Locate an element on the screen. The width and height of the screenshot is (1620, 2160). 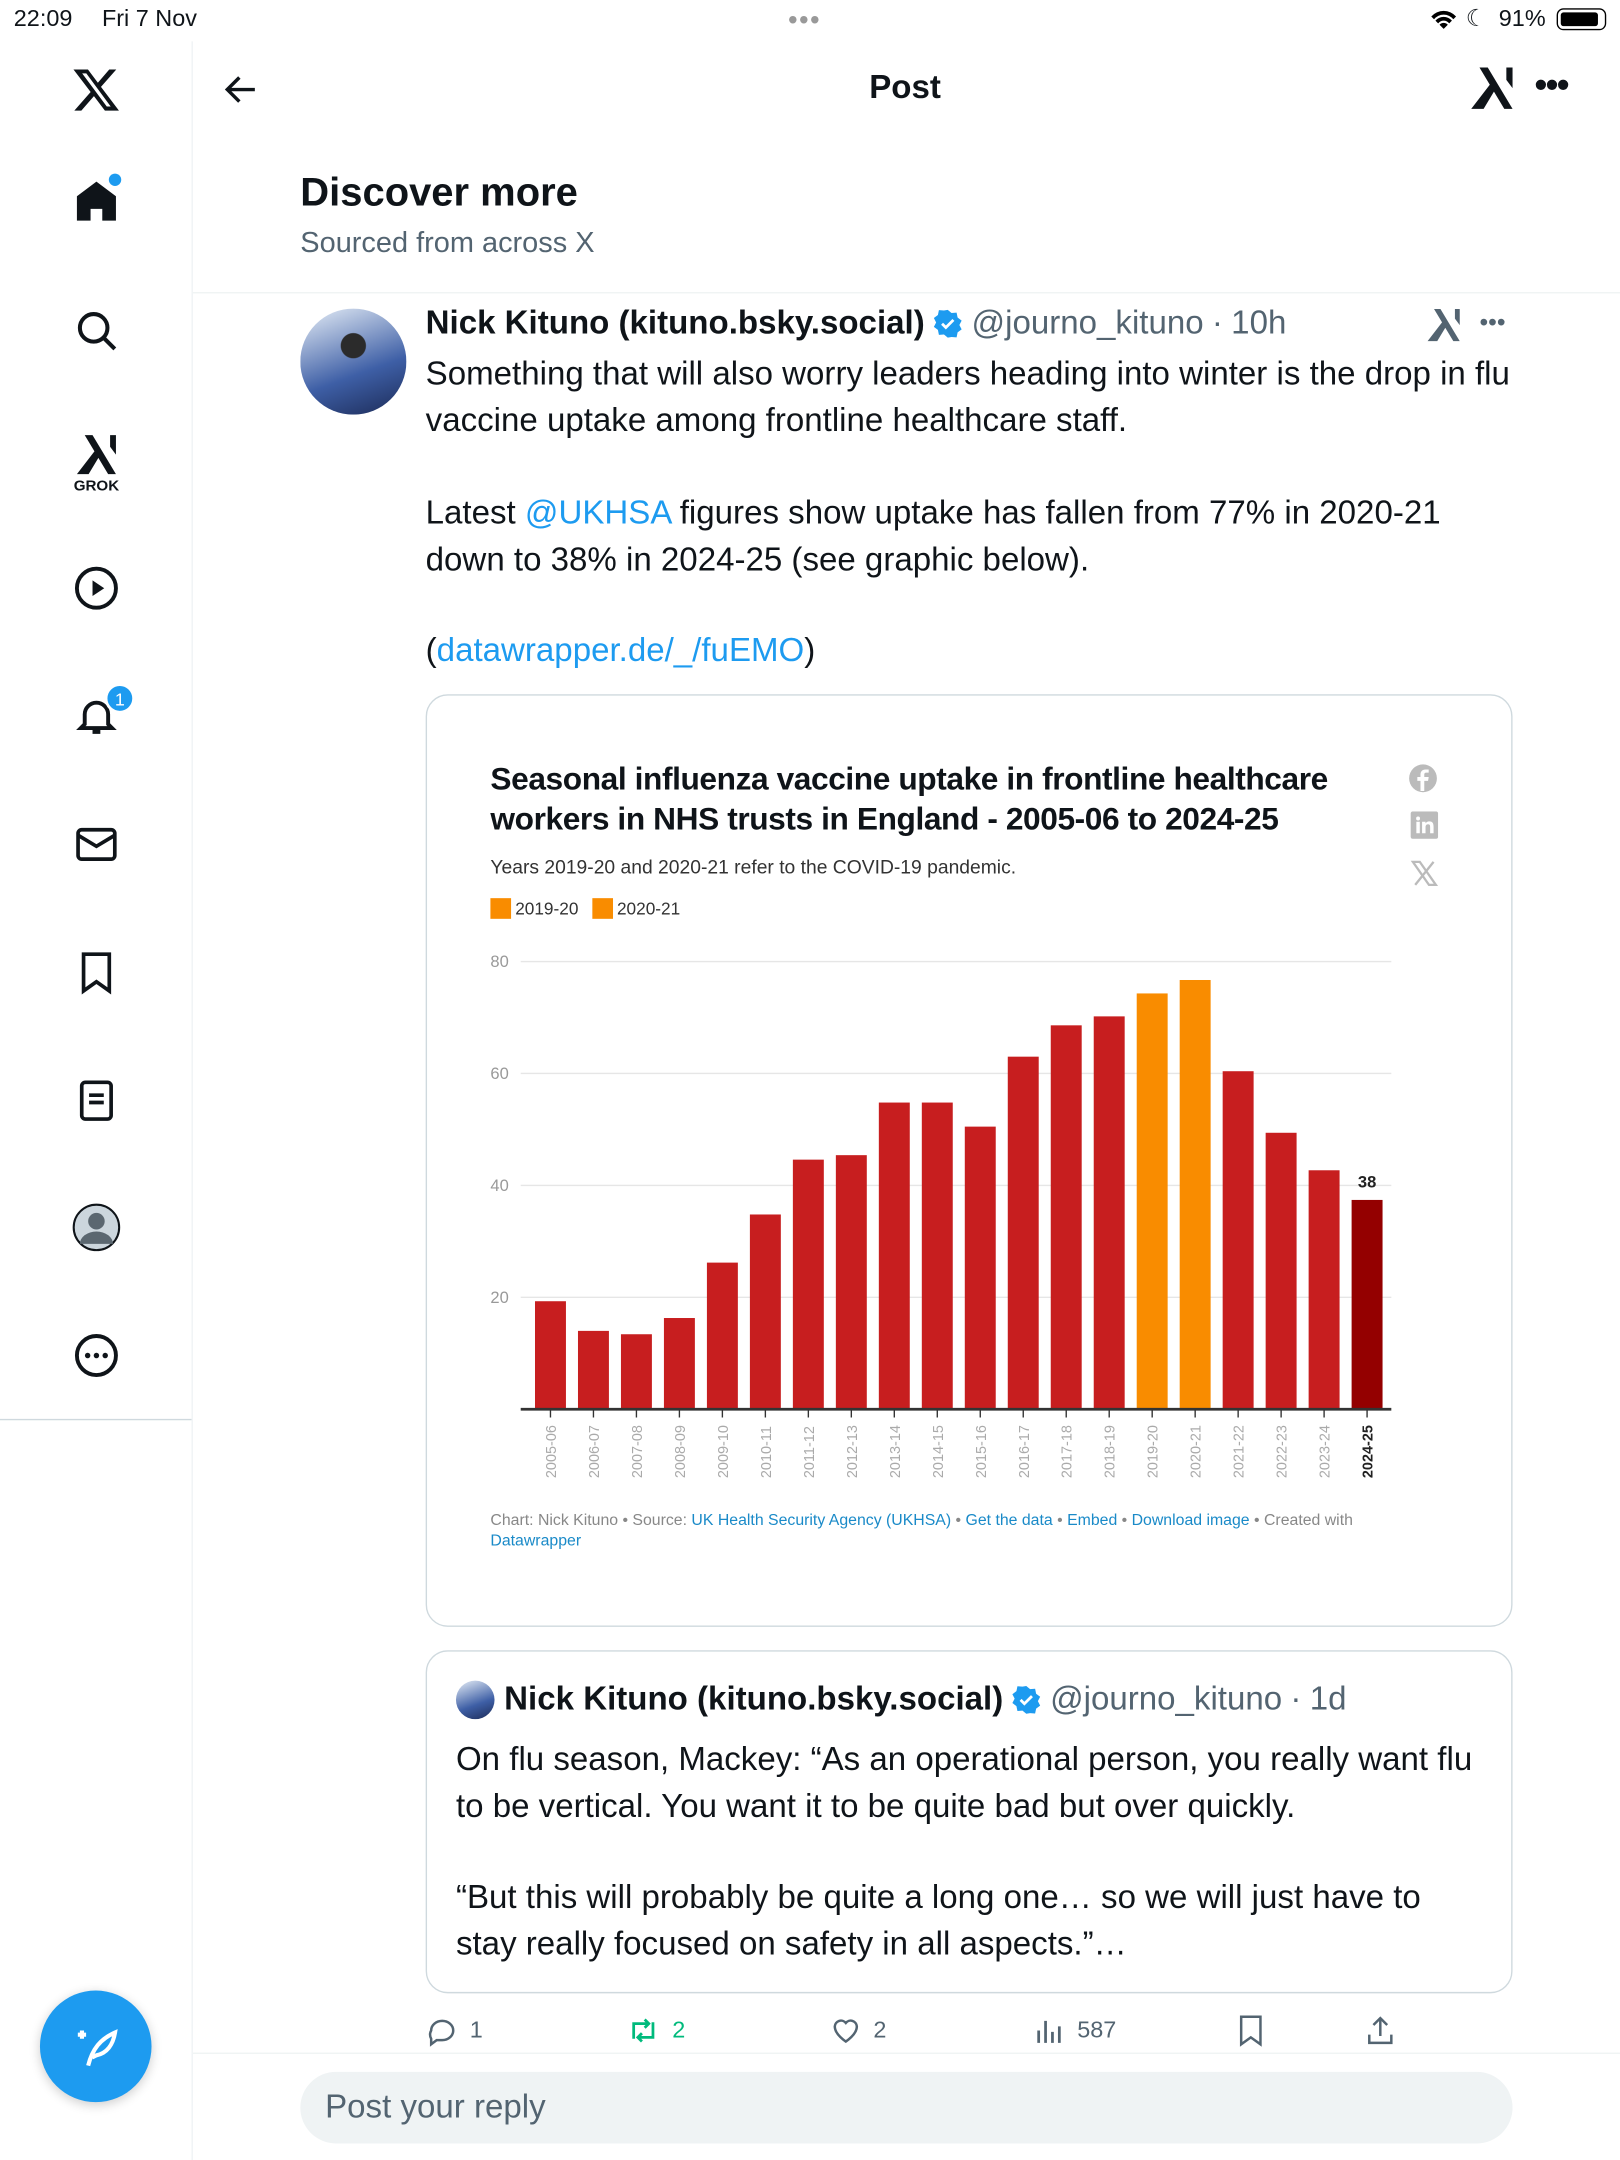
x-share-icon is located at coordinates (1424, 877).